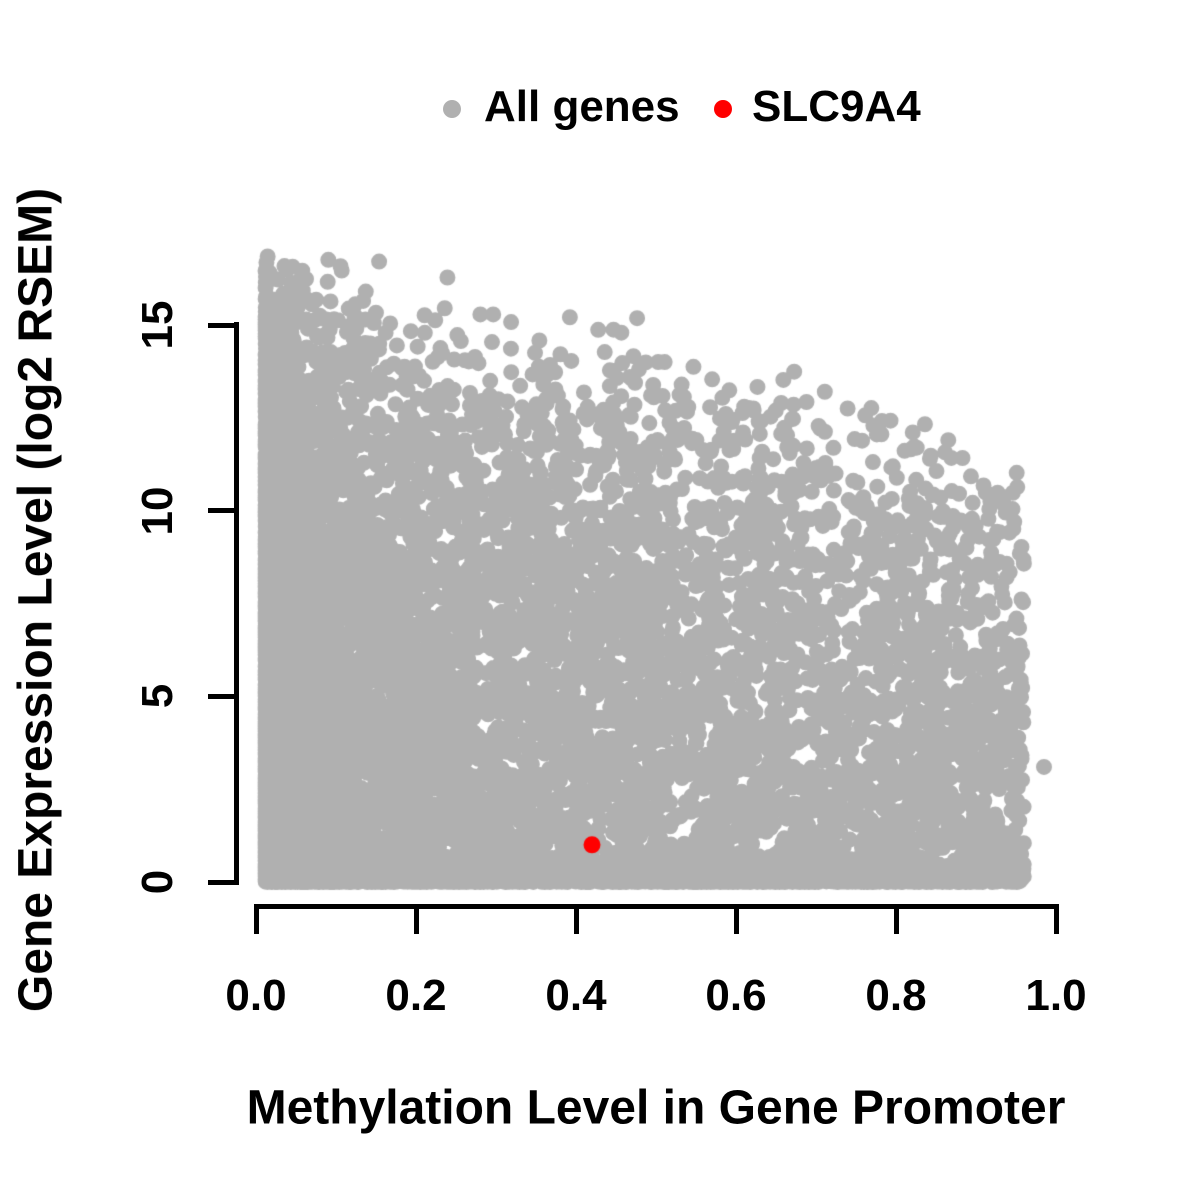 This screenshot has height=1200, width=1200. I want to click on y-tick-label: 15, so click(157, 325).